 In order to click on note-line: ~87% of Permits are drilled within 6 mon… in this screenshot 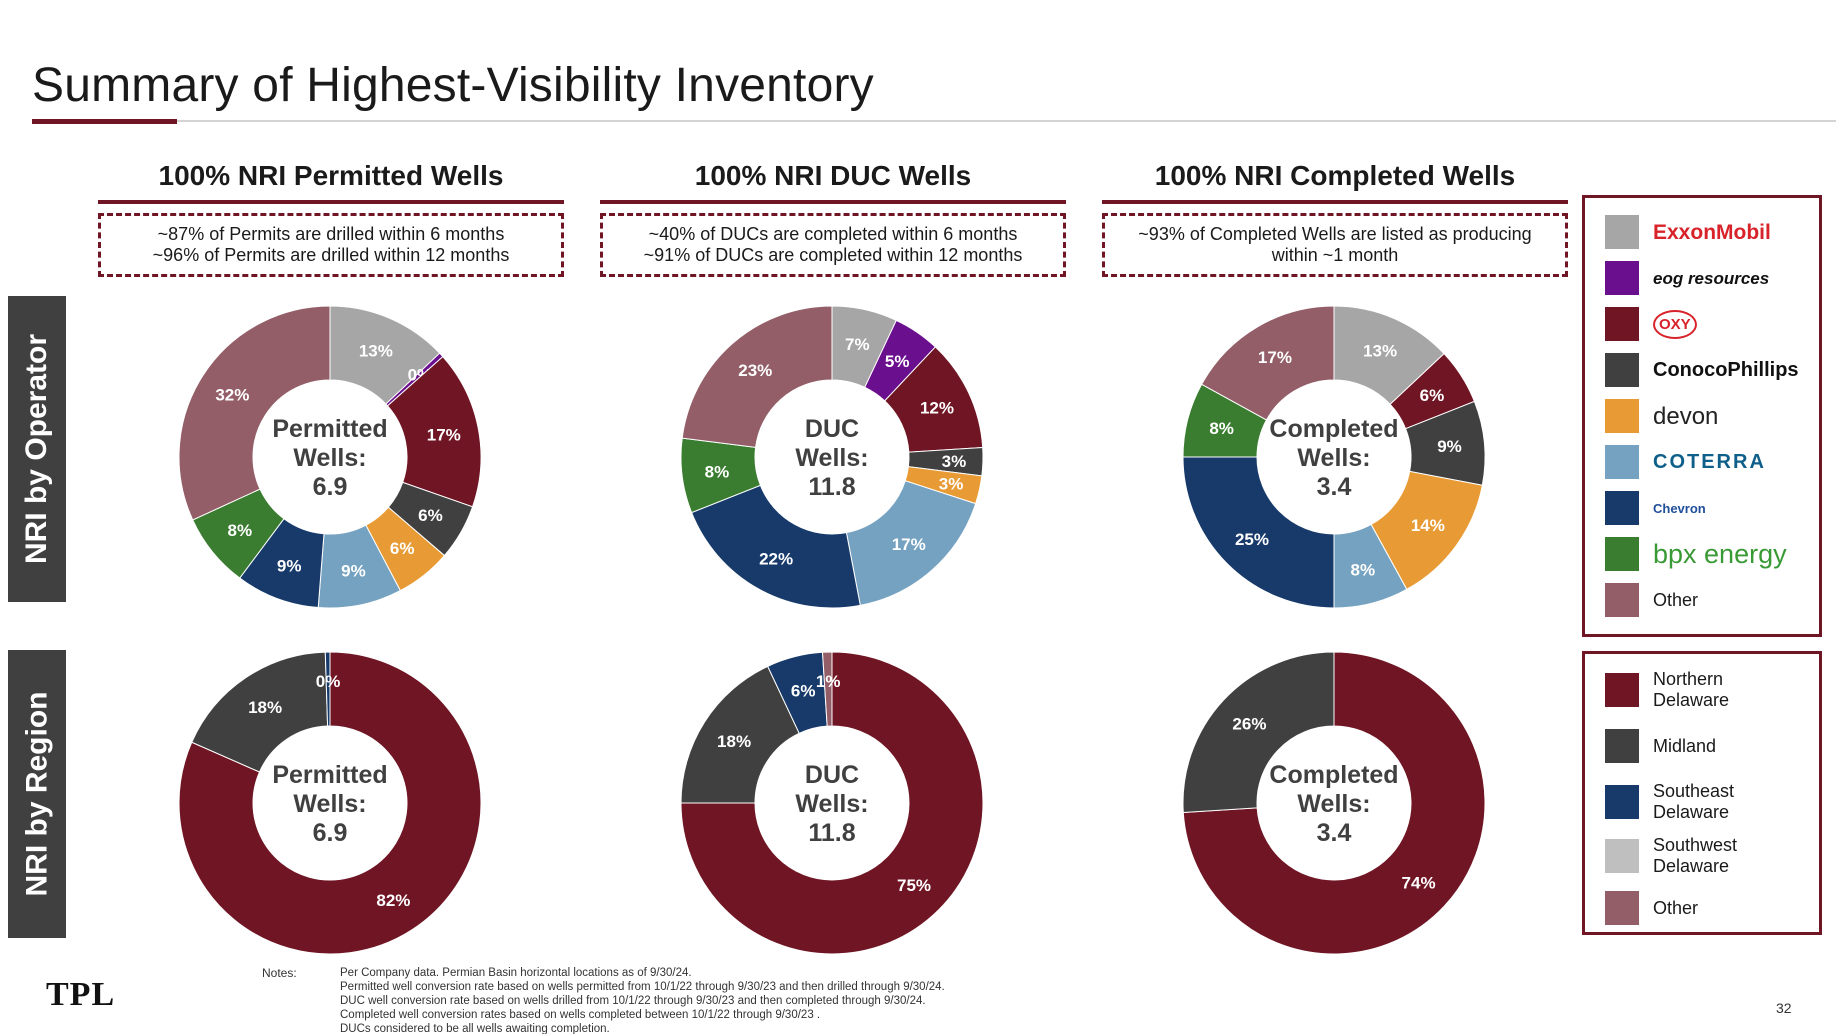, I will do `click(331, 234)`.